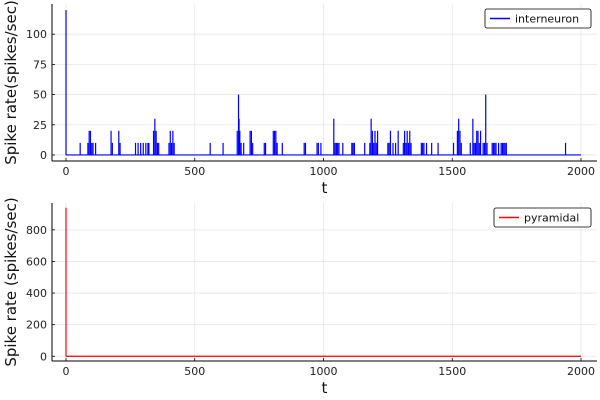 The width and height of the screenshot is (600, 400). Describe the element at coordinates (551, 218) in the screenshot. I see `legend-label: pyramidal` at that location.